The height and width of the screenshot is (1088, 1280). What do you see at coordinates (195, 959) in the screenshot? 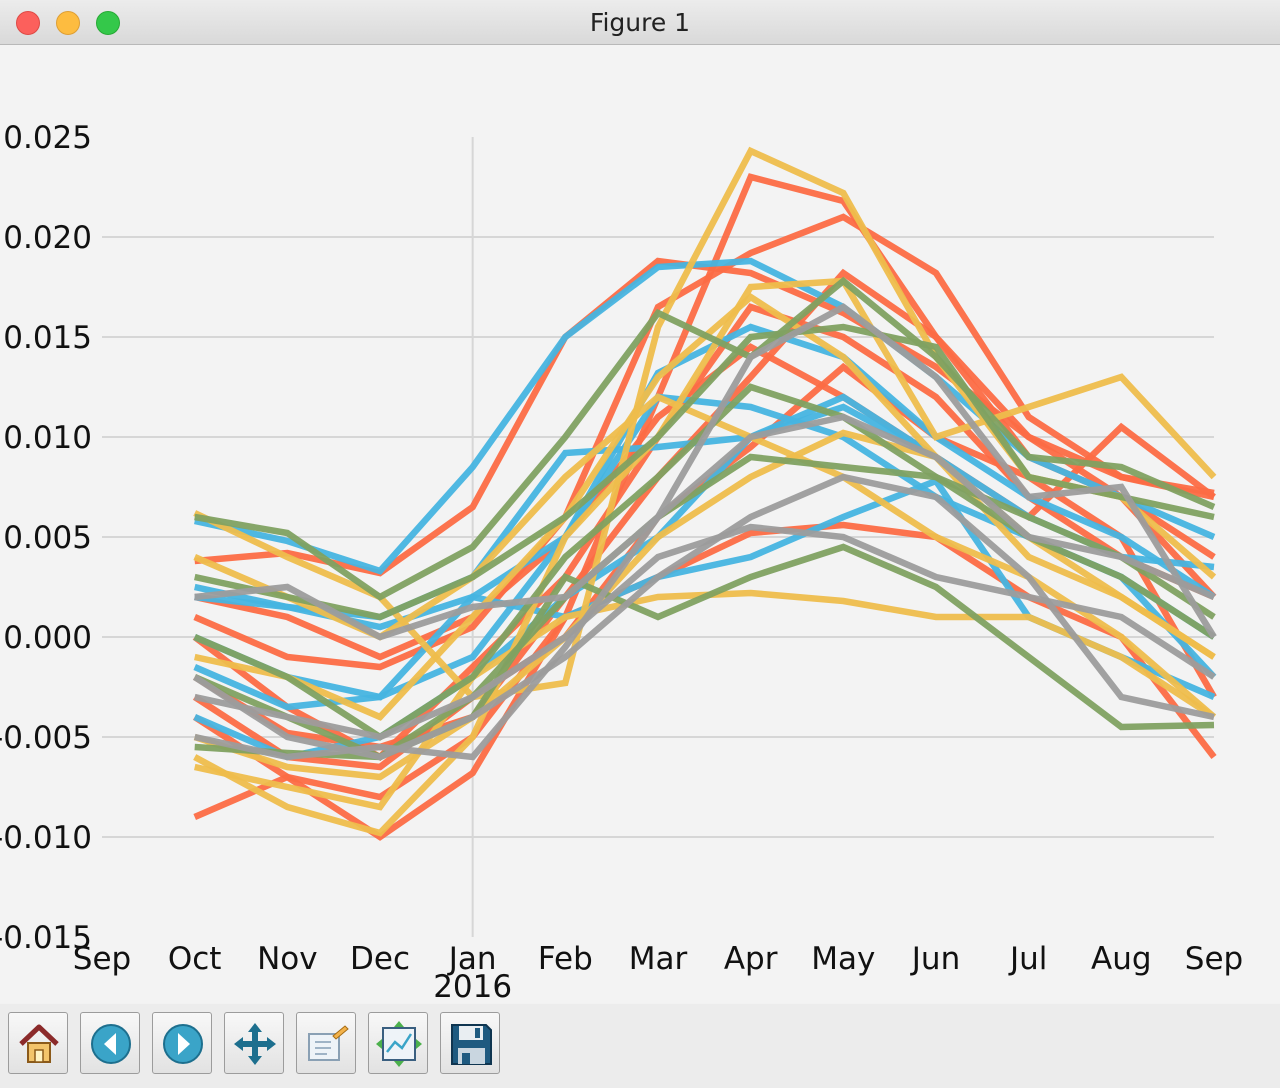
I see `x-tick-label: Oct` at bounding box center [195, 959].